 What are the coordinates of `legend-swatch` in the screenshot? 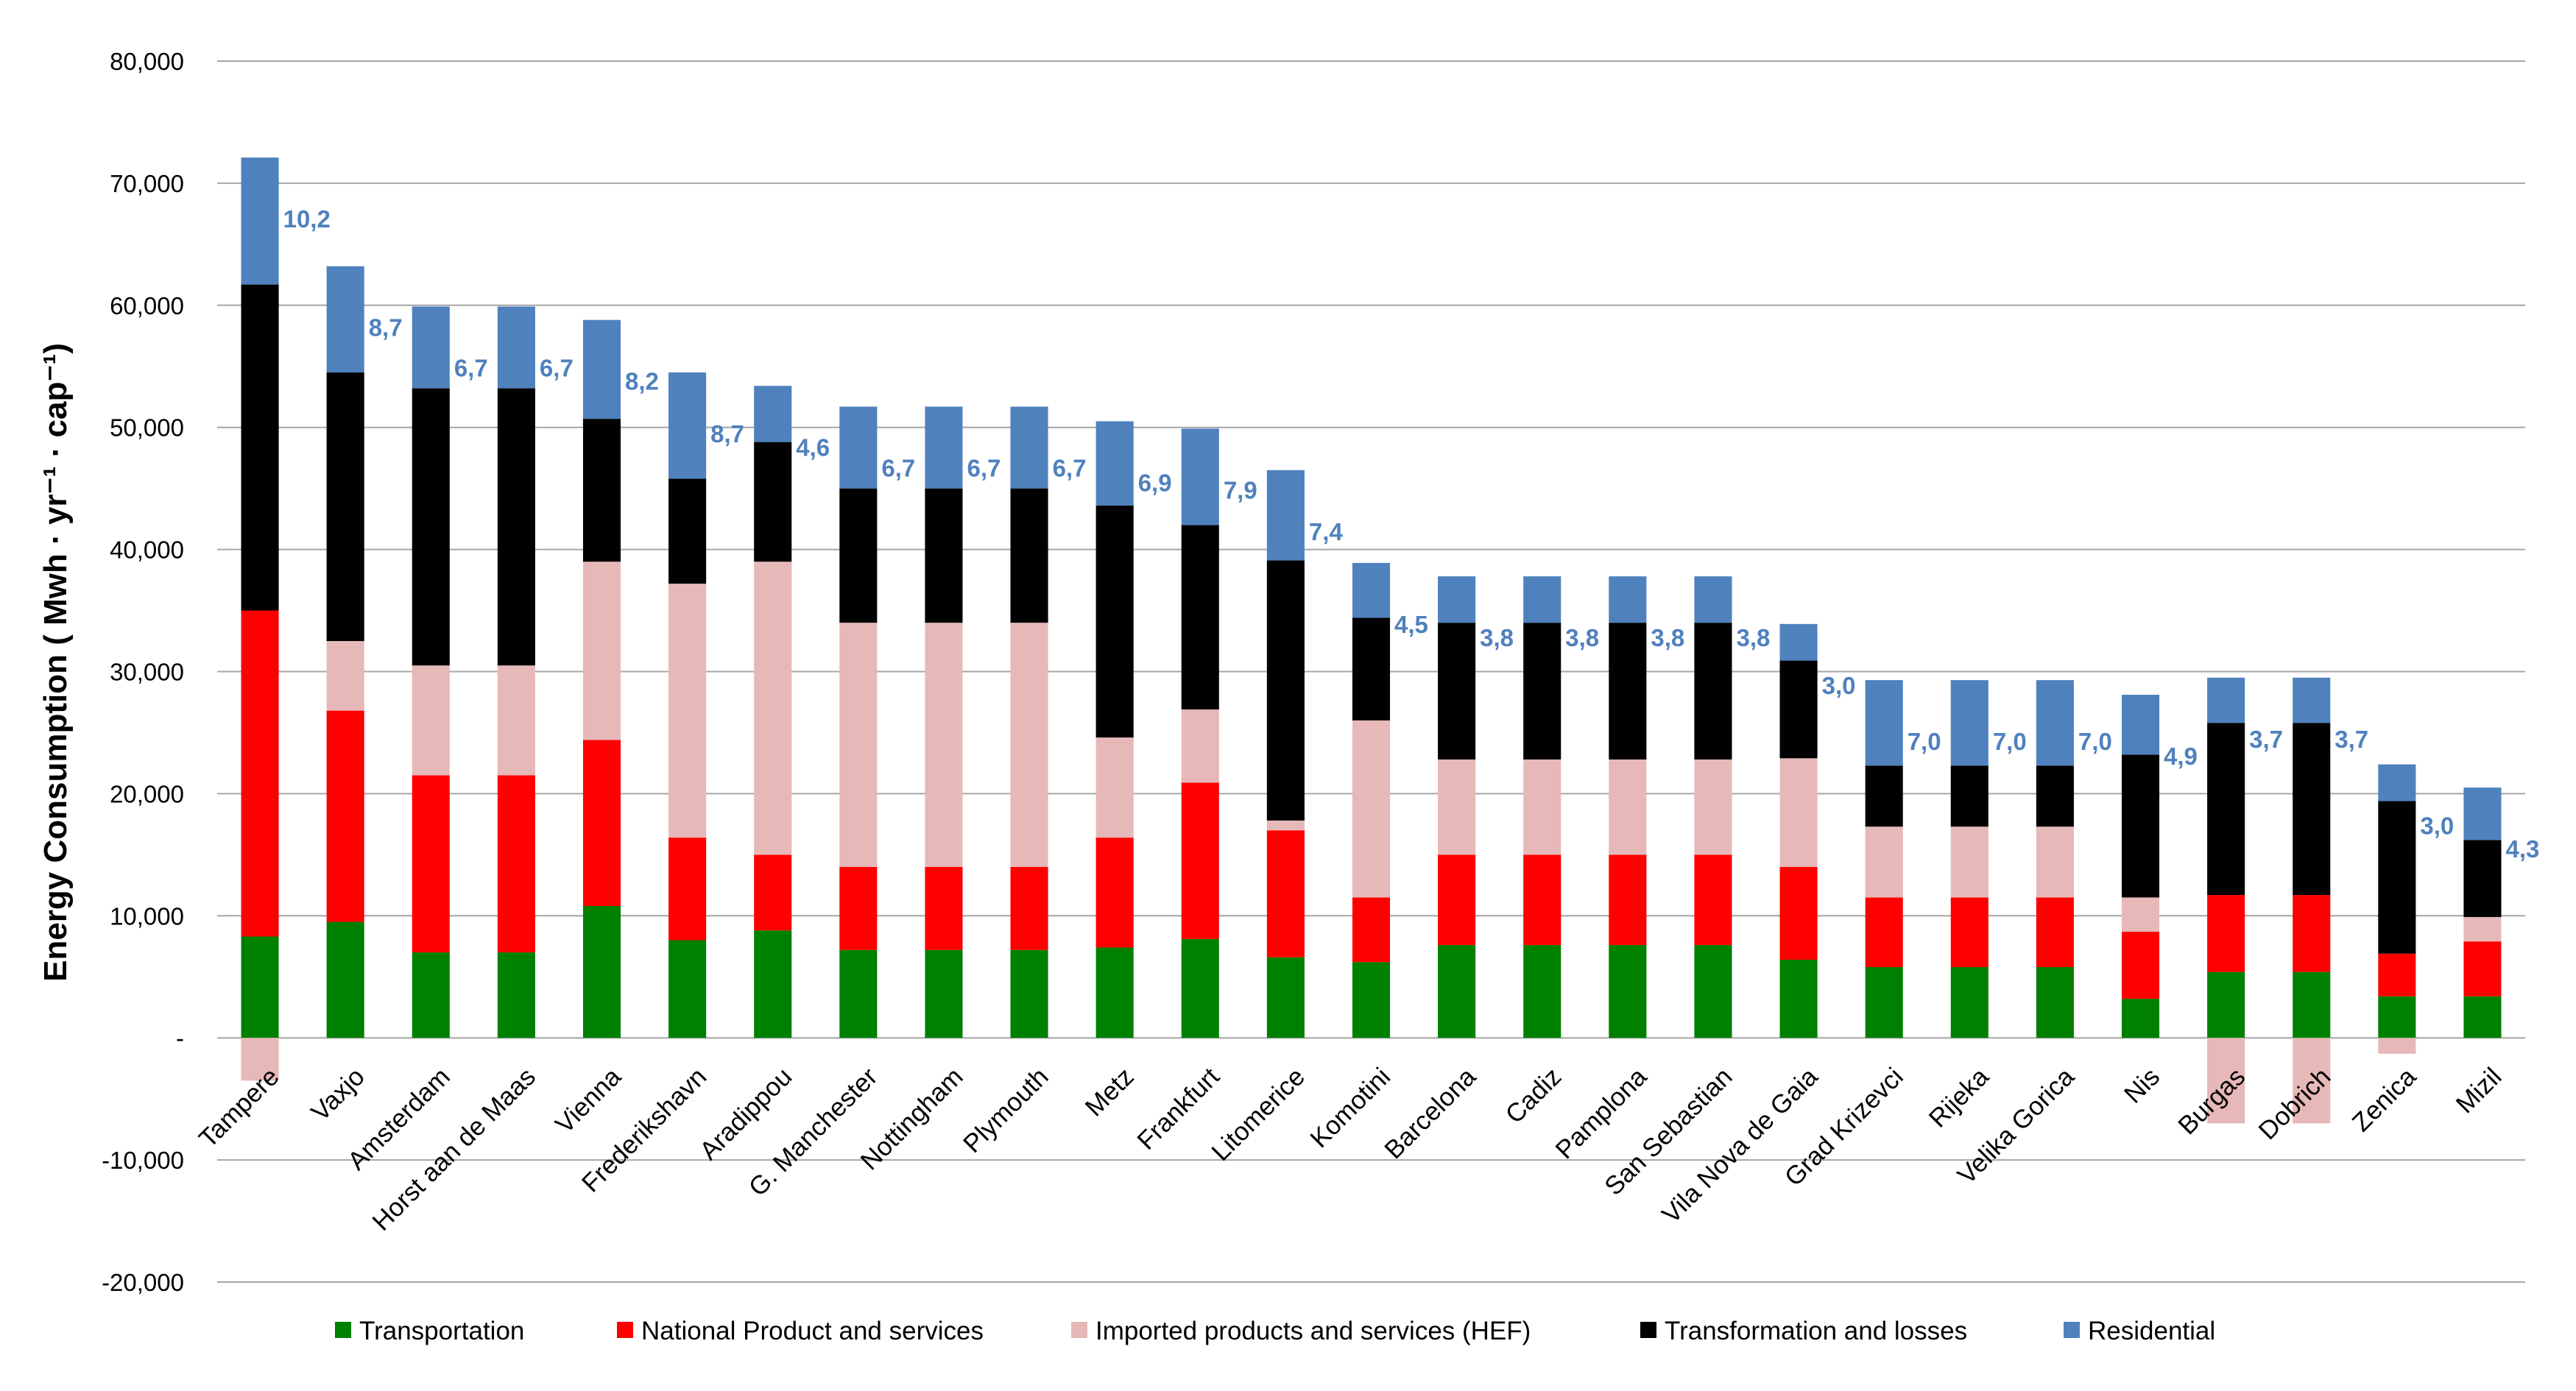 It's located at (2072, 1330).